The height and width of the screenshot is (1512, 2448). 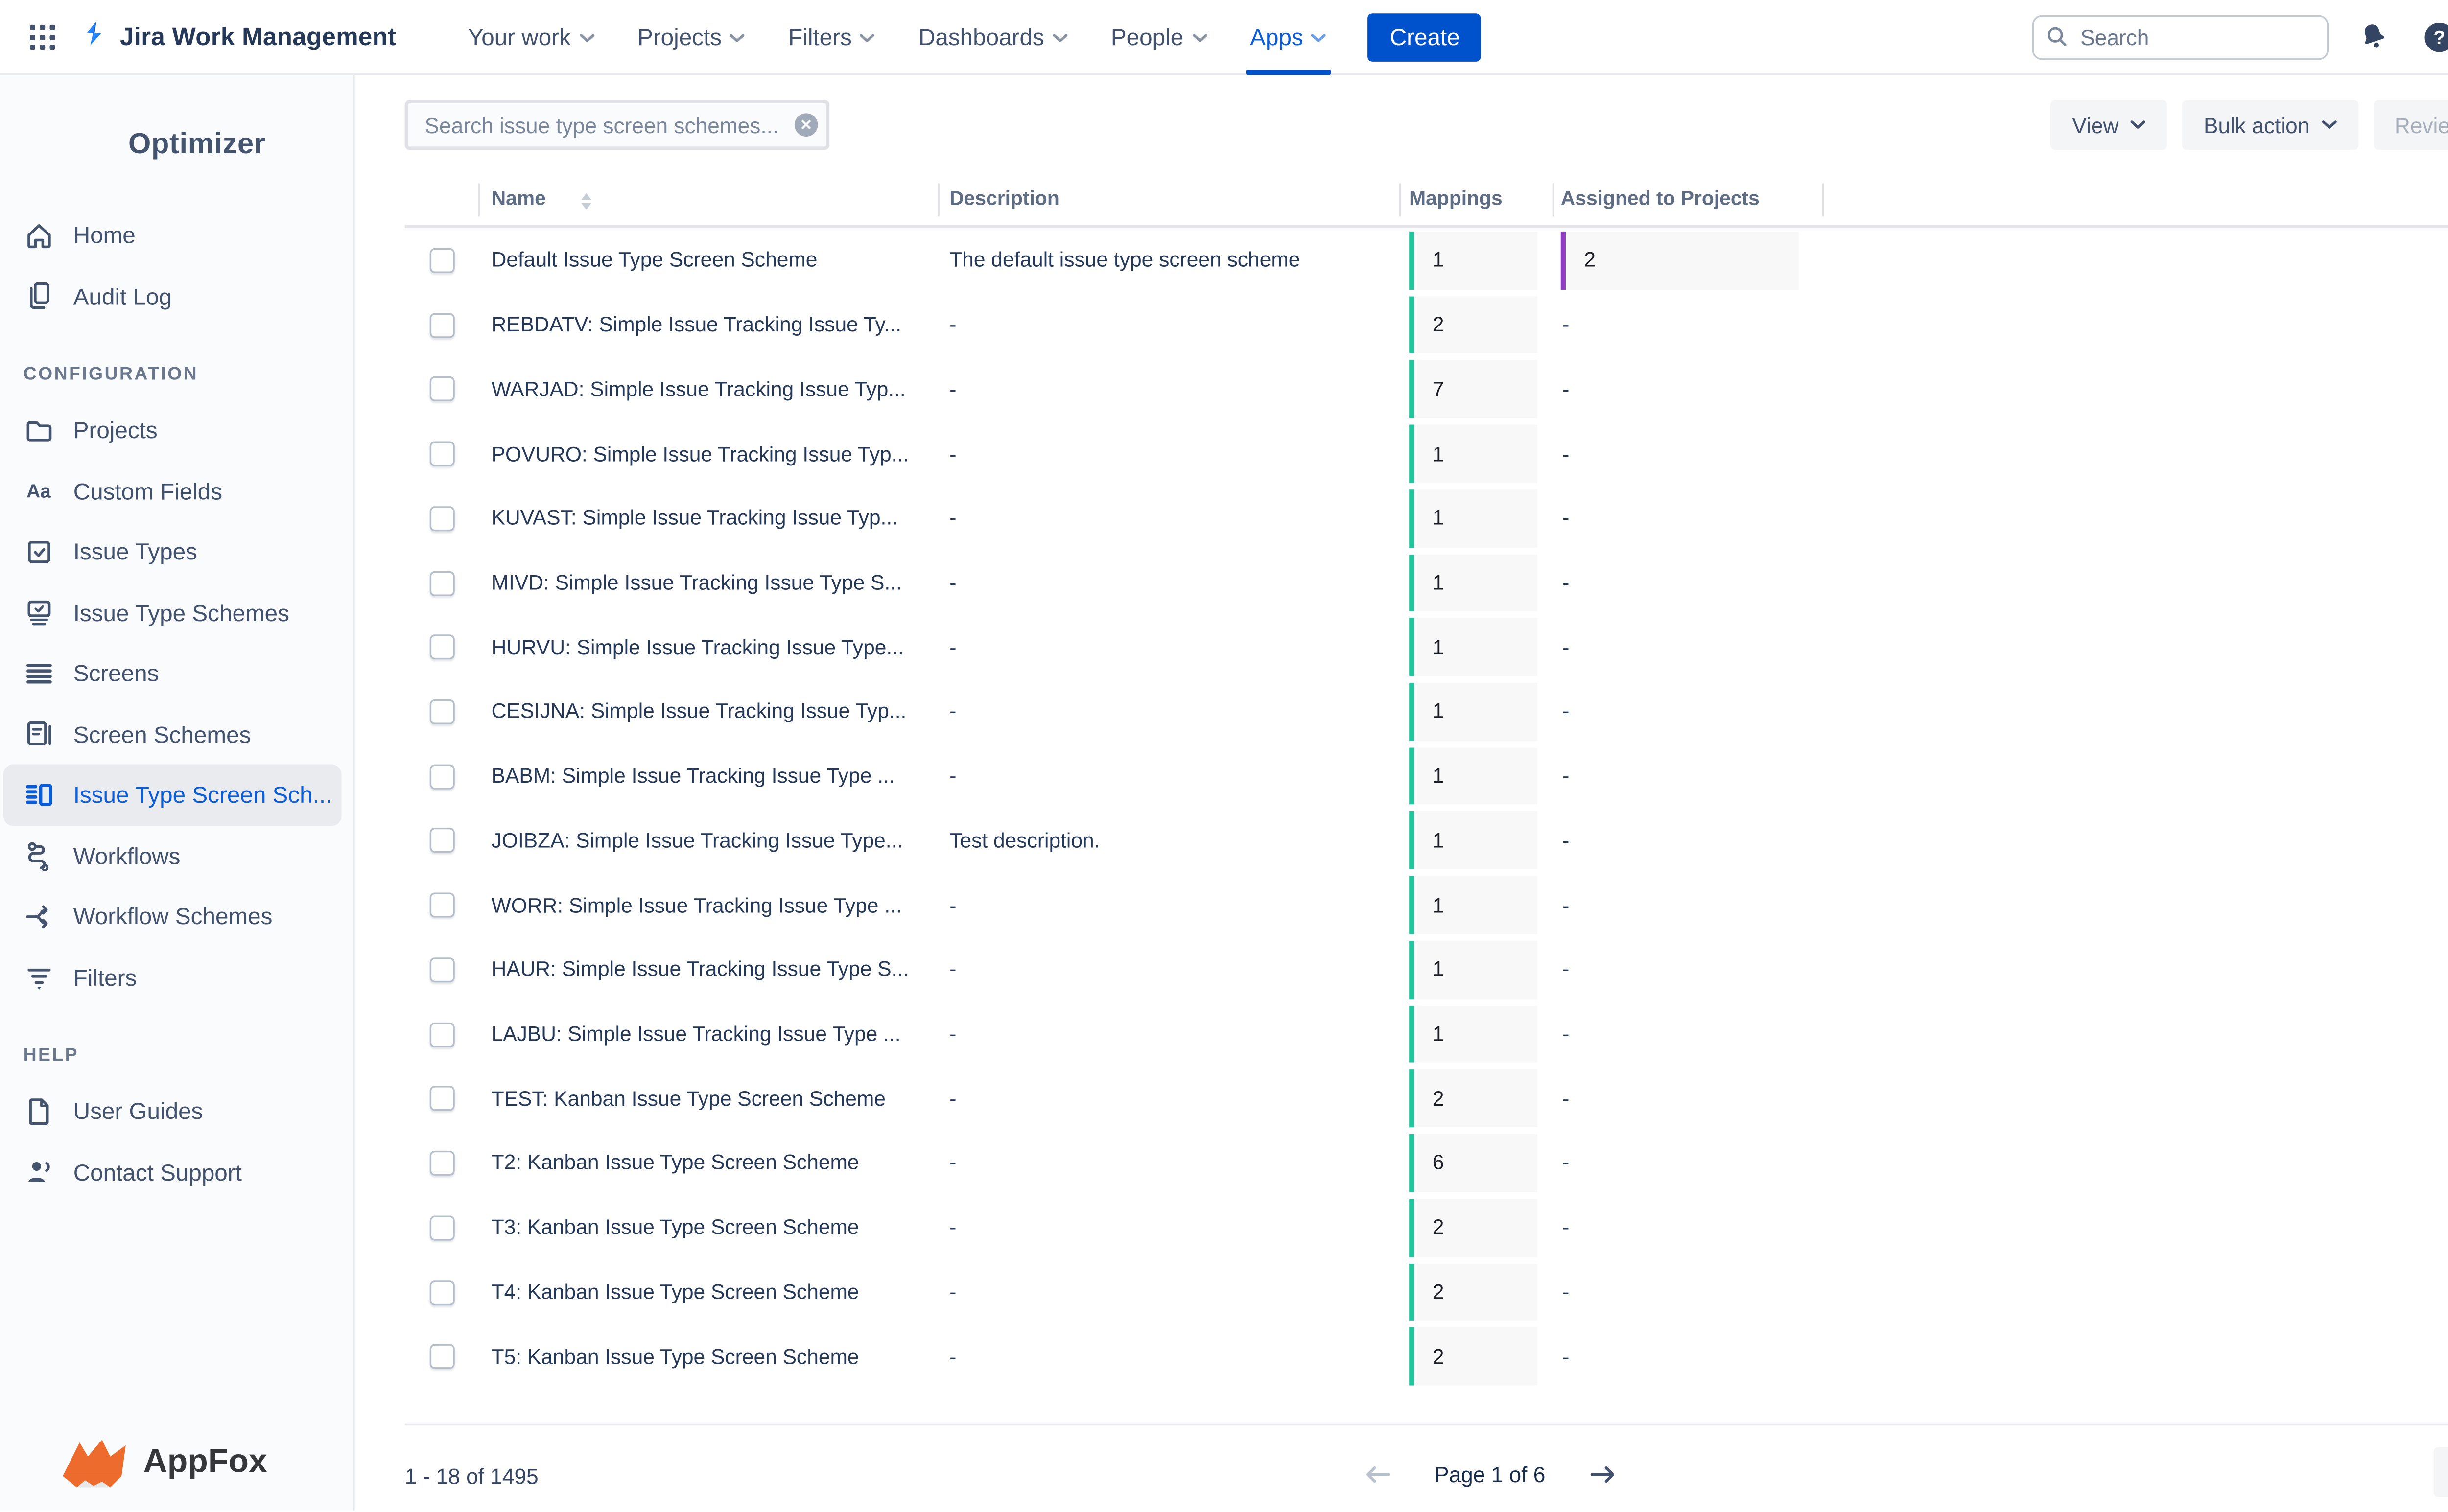 What do you see at coordinates (238, 37) in the screenshot?
I see `product-home-link: Jira Work Management` at bounding box center [238, 37].